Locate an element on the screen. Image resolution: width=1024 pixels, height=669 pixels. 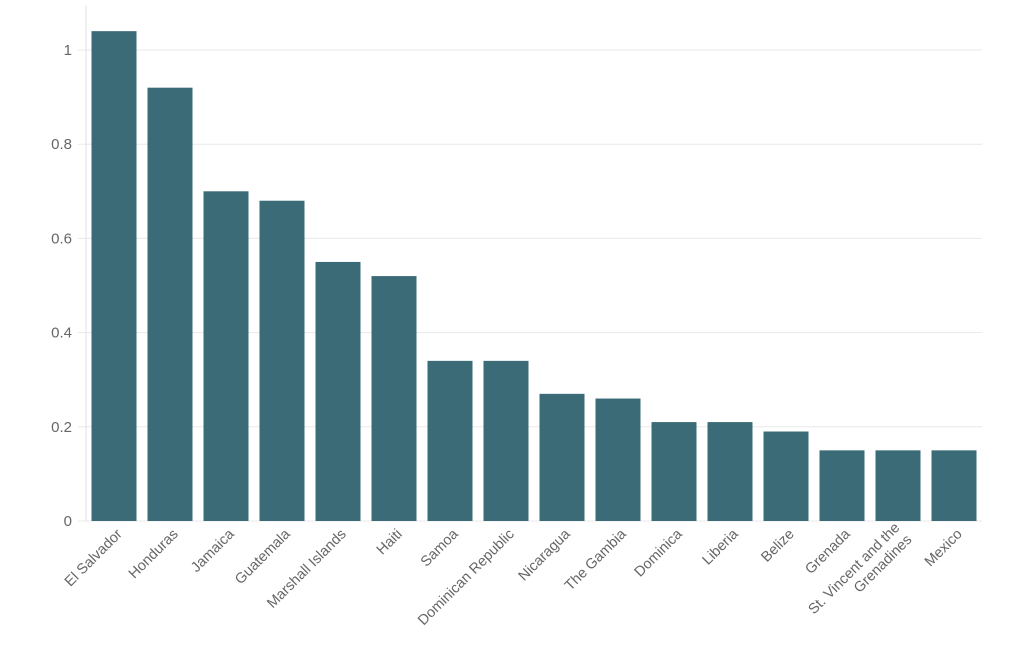
x-tick-label: El Salvador is located at coordinates (94, 558).